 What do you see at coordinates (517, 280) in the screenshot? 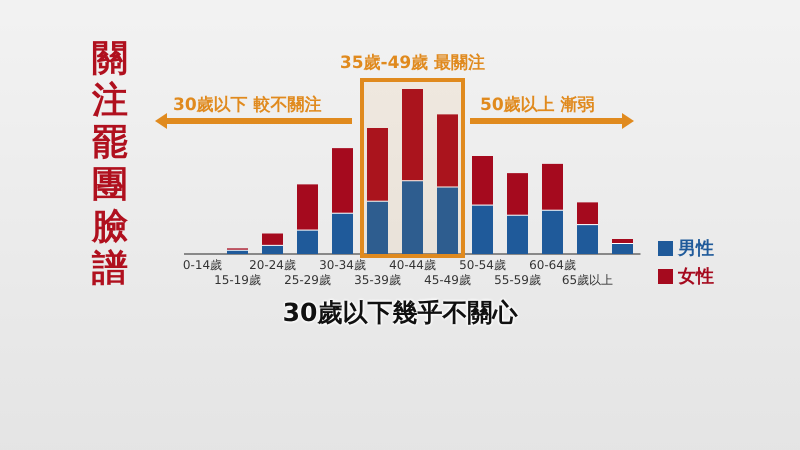
I see `x-tick-label: 55-59歲` at bounding box center [517, 280].